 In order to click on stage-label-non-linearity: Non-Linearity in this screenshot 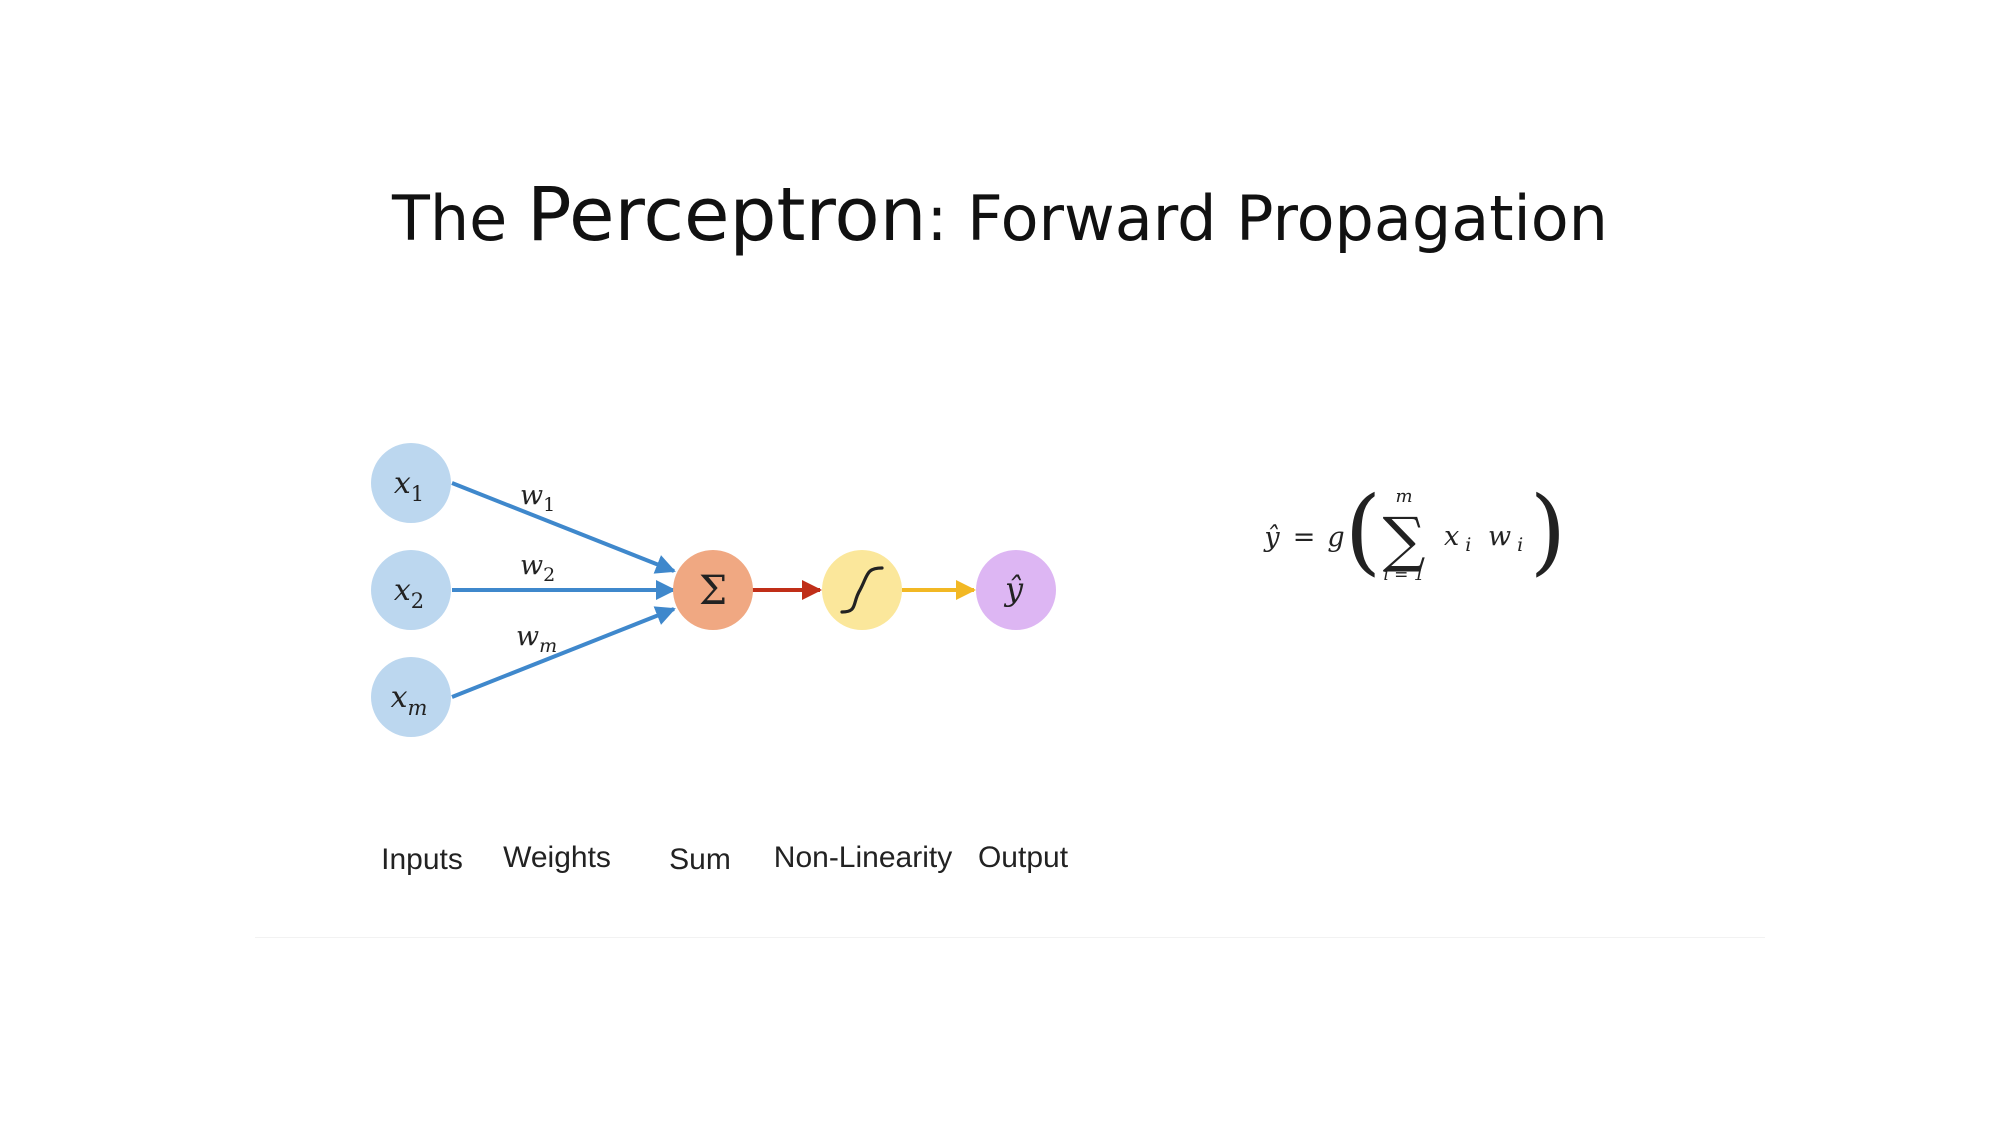, I will do `click(863, 857)`.